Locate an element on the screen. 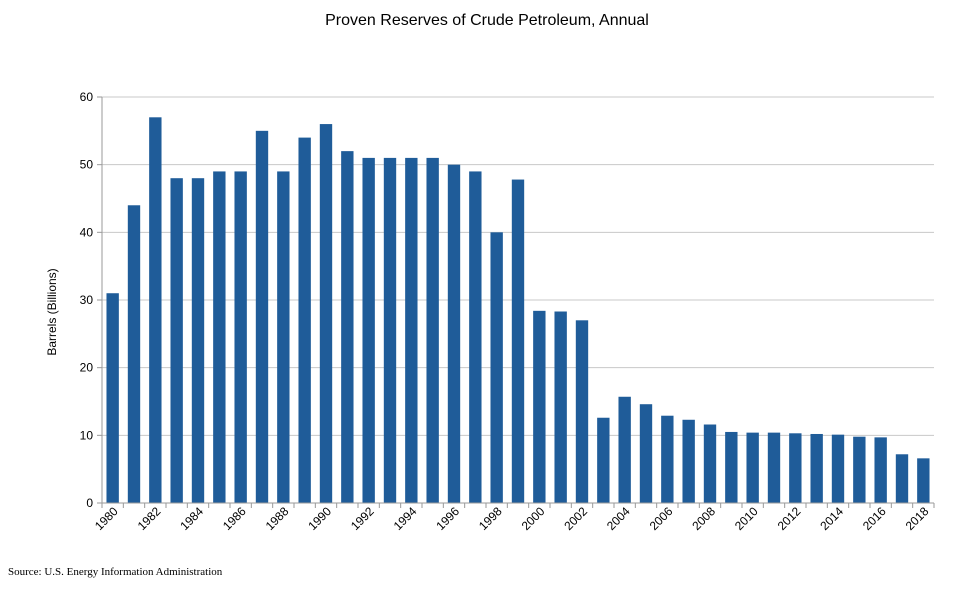 The image size is (974, 597). y-tick-label: 50 is located at coordinates (87, 165).